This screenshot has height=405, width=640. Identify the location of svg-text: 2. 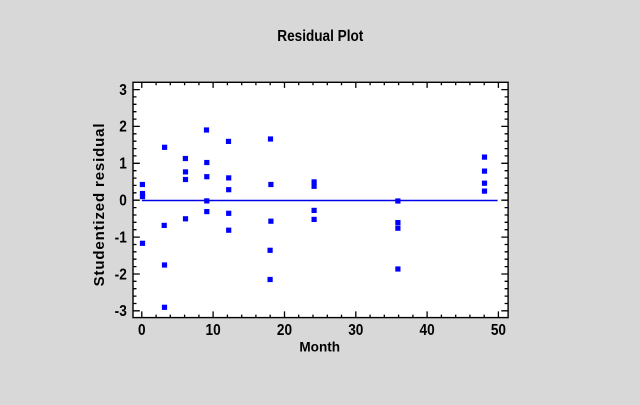
(123, 127).